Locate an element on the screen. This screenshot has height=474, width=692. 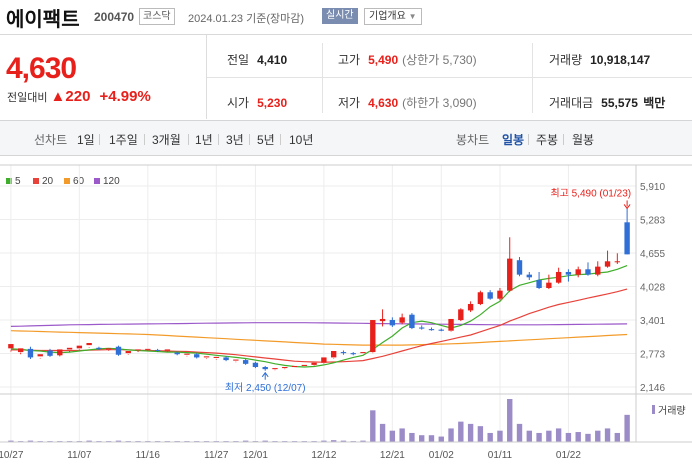
y-tick-label: 3,401 is located at coordinates (652, 321).